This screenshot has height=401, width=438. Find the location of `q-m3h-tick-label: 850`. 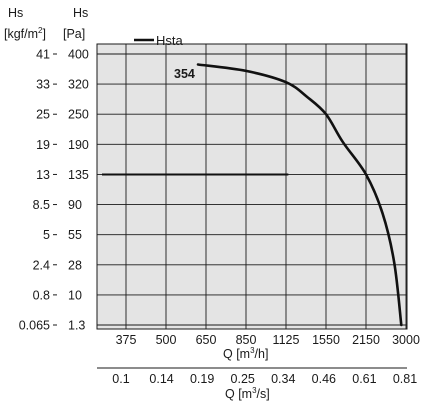

q-m3h-tick-label: 850 is located at coordinates (246, 340).